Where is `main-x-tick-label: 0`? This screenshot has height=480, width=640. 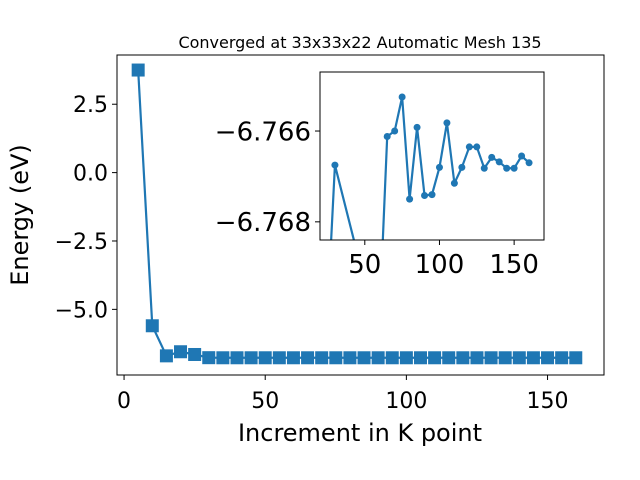 main-x-tick-label: 0 is located at coordinates (124, 401).